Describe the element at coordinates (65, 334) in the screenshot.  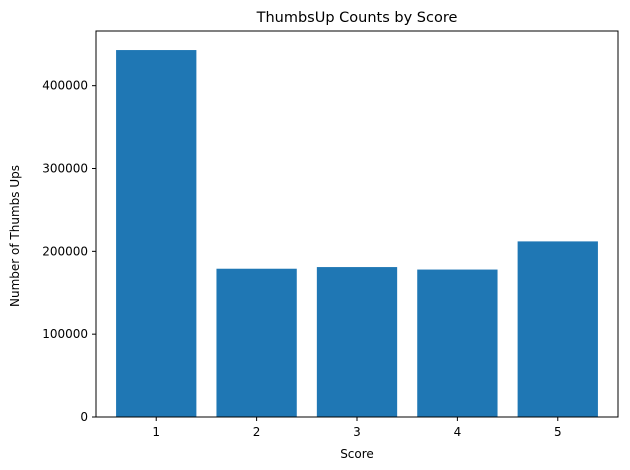
I see `y-tick-label: 100000` at that location.